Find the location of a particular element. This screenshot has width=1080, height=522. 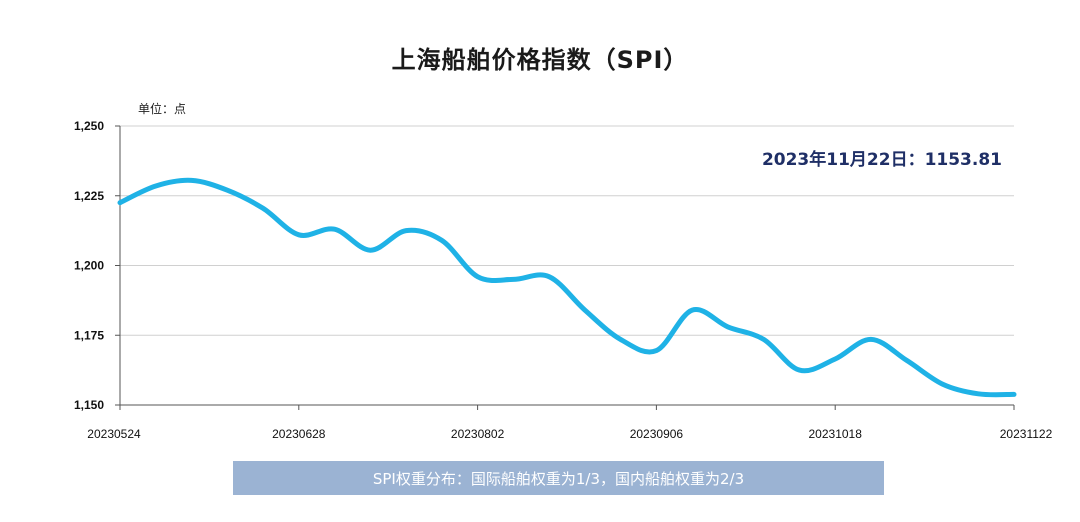

y-tick-label: 1,200 is located at coordinates (89, 266).